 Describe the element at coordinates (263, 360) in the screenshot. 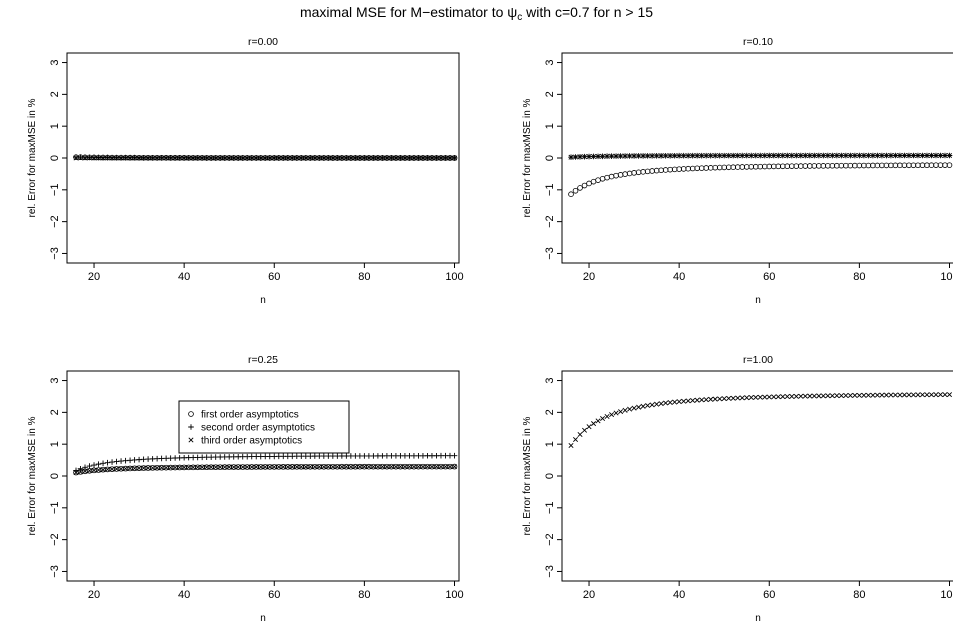

I see `panel-title: r=0.25` at that location.